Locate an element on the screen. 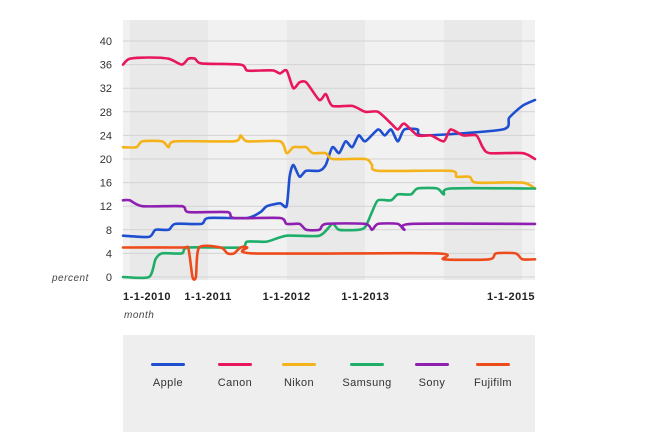 This screenshot has height=432, width=660. legend-label: Nikon is located at coordinates (299, 383).